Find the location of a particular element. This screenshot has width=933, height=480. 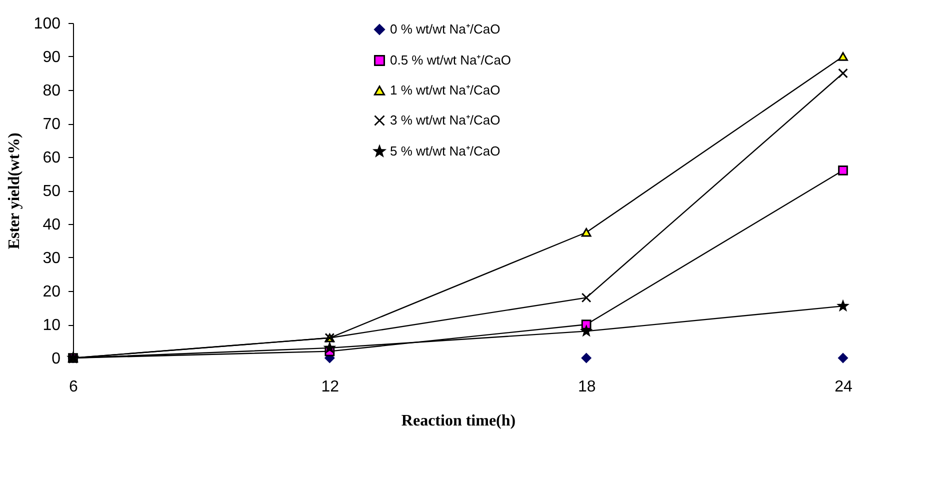

x-tick-label: 12 is located at coordinates (330, 387).